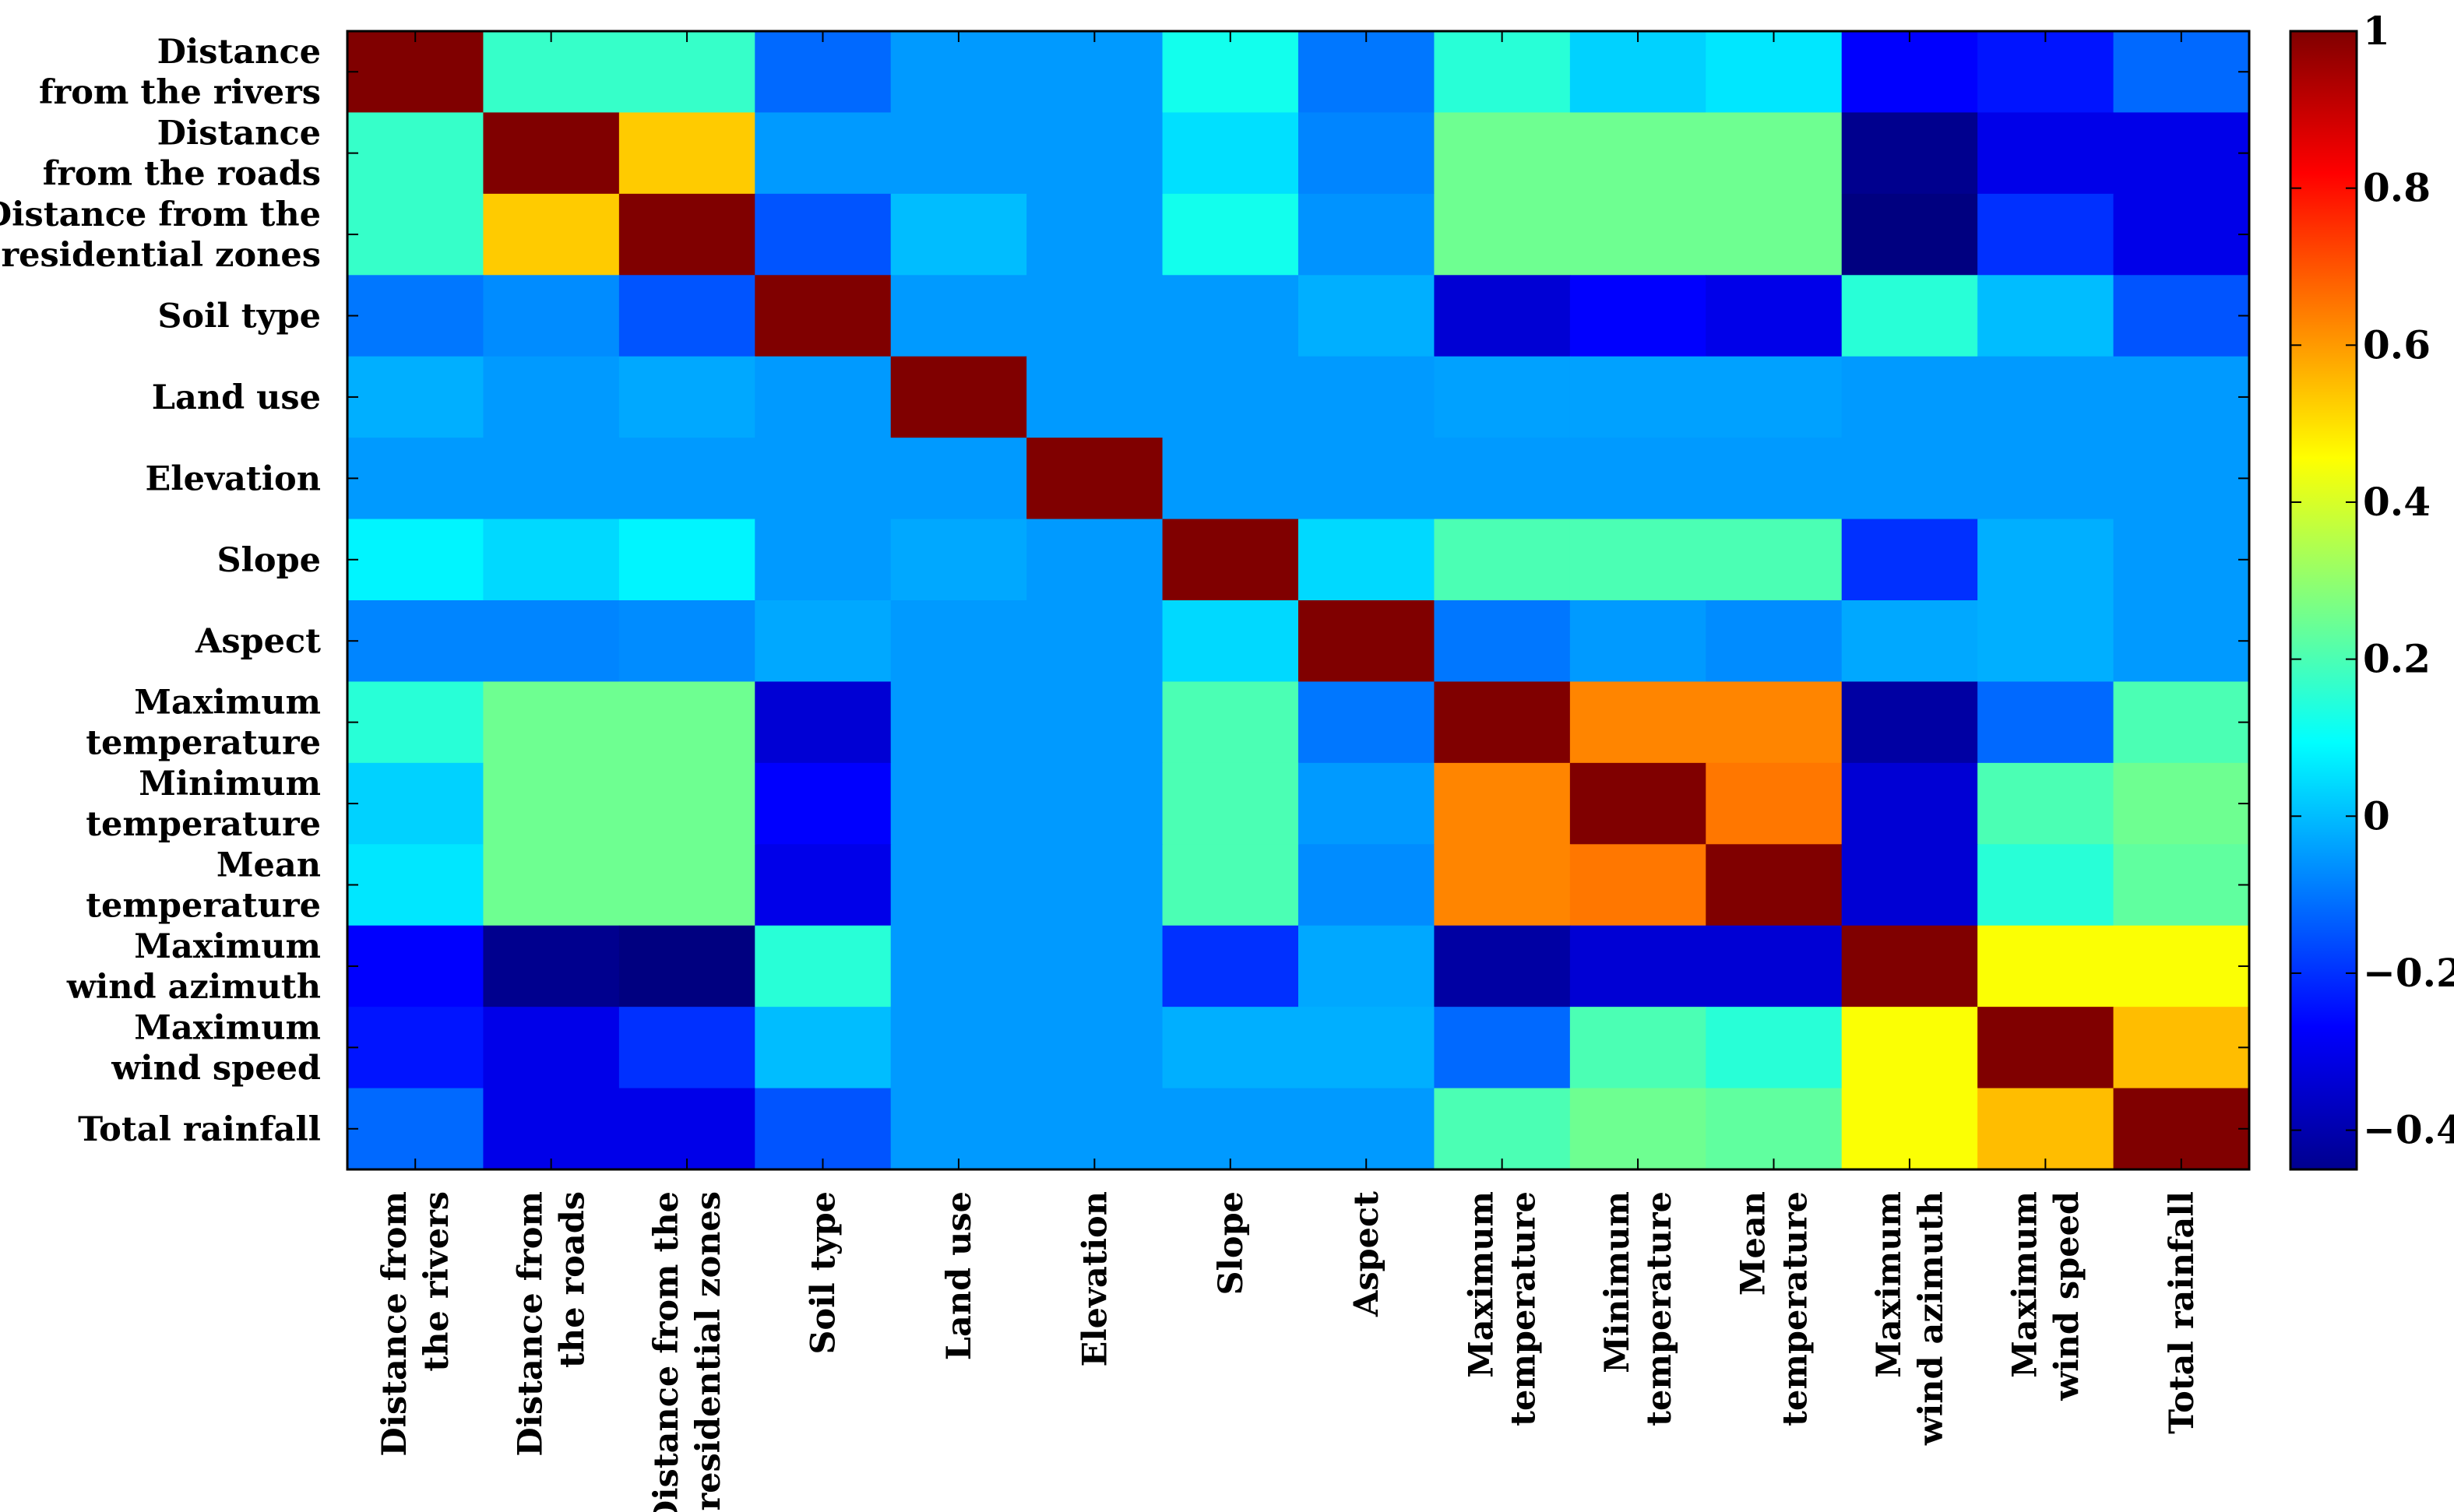 The width and height of the screenshot is (2454, 1512). Describe the element at coordinates (1909, 723) in the screenshot. I see `heatmap-cell-r8-c11` at that location.